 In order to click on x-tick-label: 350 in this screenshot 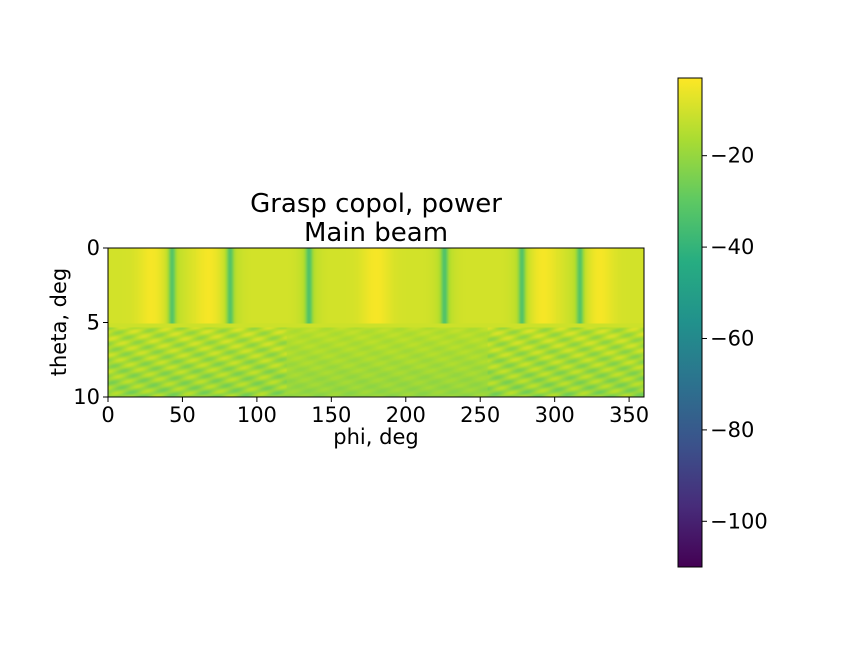, I will do `click(629, 415)`.